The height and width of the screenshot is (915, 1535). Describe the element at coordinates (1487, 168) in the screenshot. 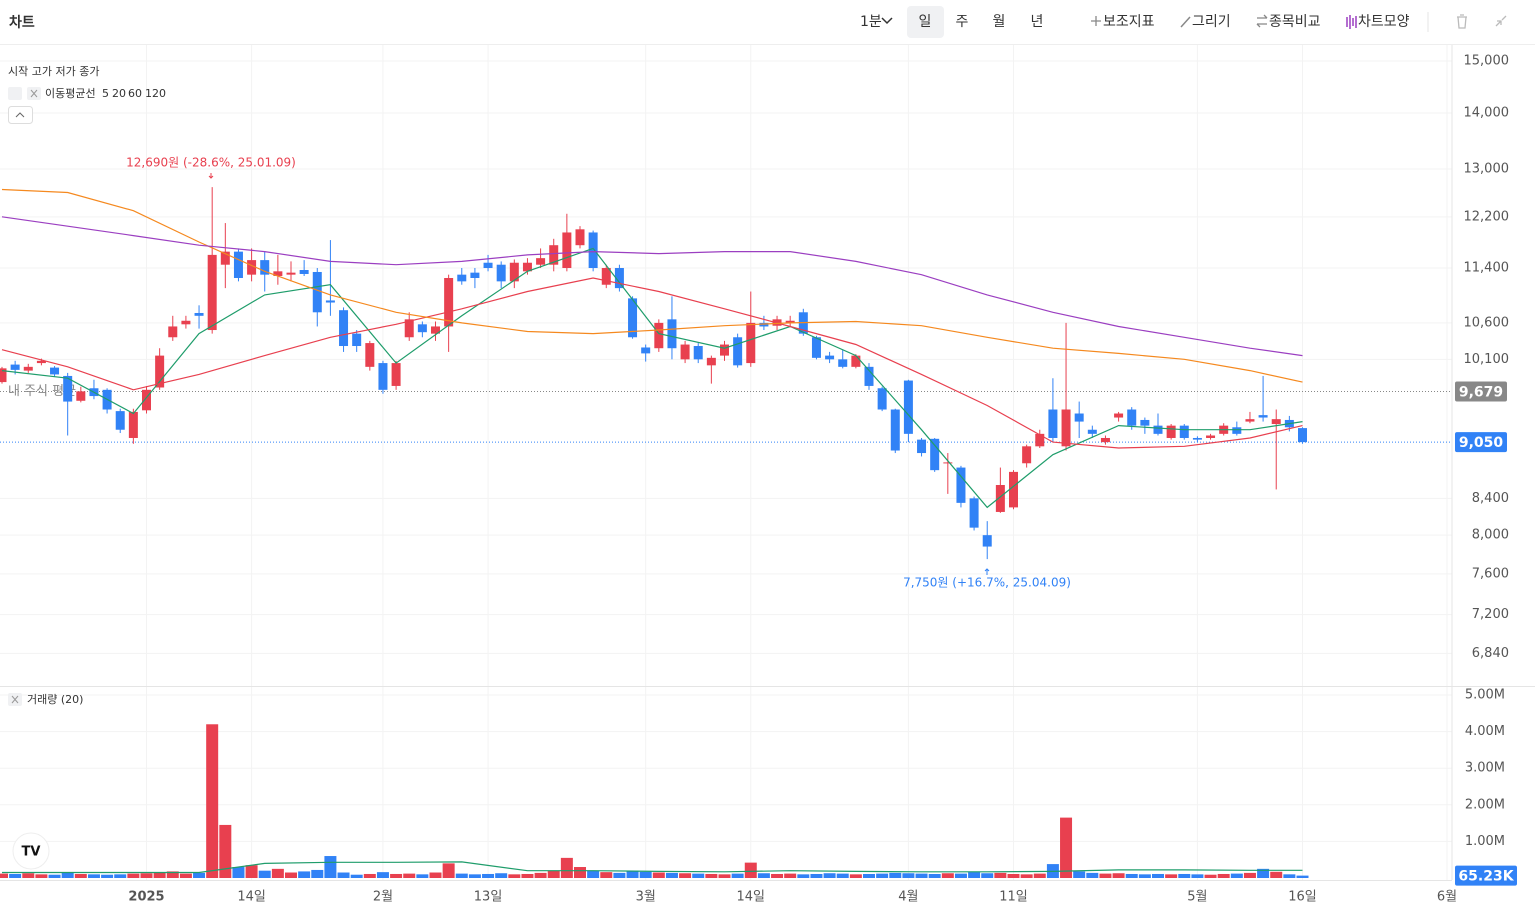

I see `y-tick-label: 13,000` at that location.